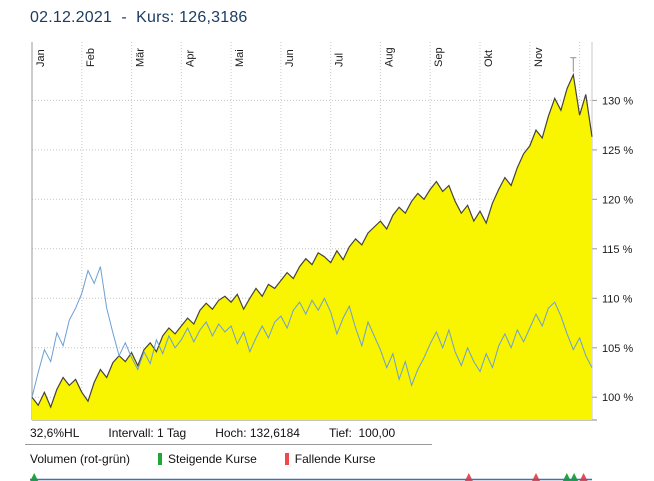 The width and height of the screenshot is (654, 481). What do you see at coordinates (617, 299) in the screenshot?
I see `svg-text: 110 %` at bounding box center [617, 299].